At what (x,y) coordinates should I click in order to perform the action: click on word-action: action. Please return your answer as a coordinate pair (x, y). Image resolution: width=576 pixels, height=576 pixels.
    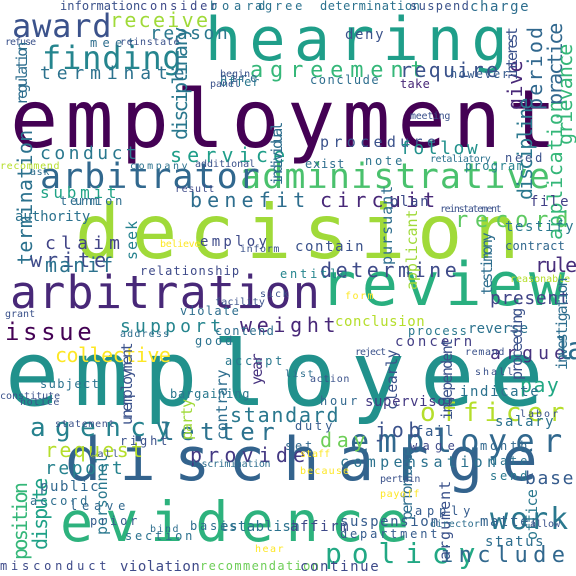
    Looking at the image, I should click on (330, 379).